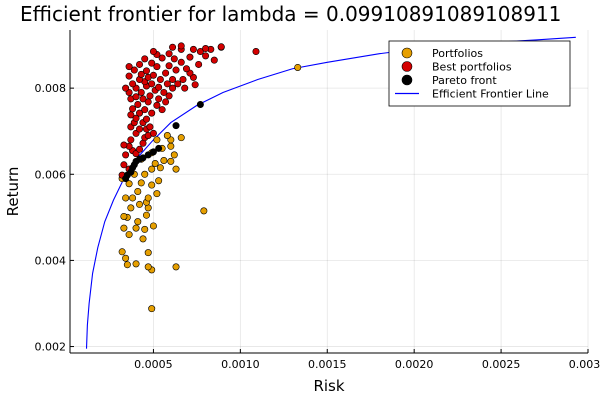 This screenshot has height=400, width=600. What do you see at coordinates (407, 66) in the screenshot?
I see `legend-swatch-best-portfolios` at bounding box center [407, 66].